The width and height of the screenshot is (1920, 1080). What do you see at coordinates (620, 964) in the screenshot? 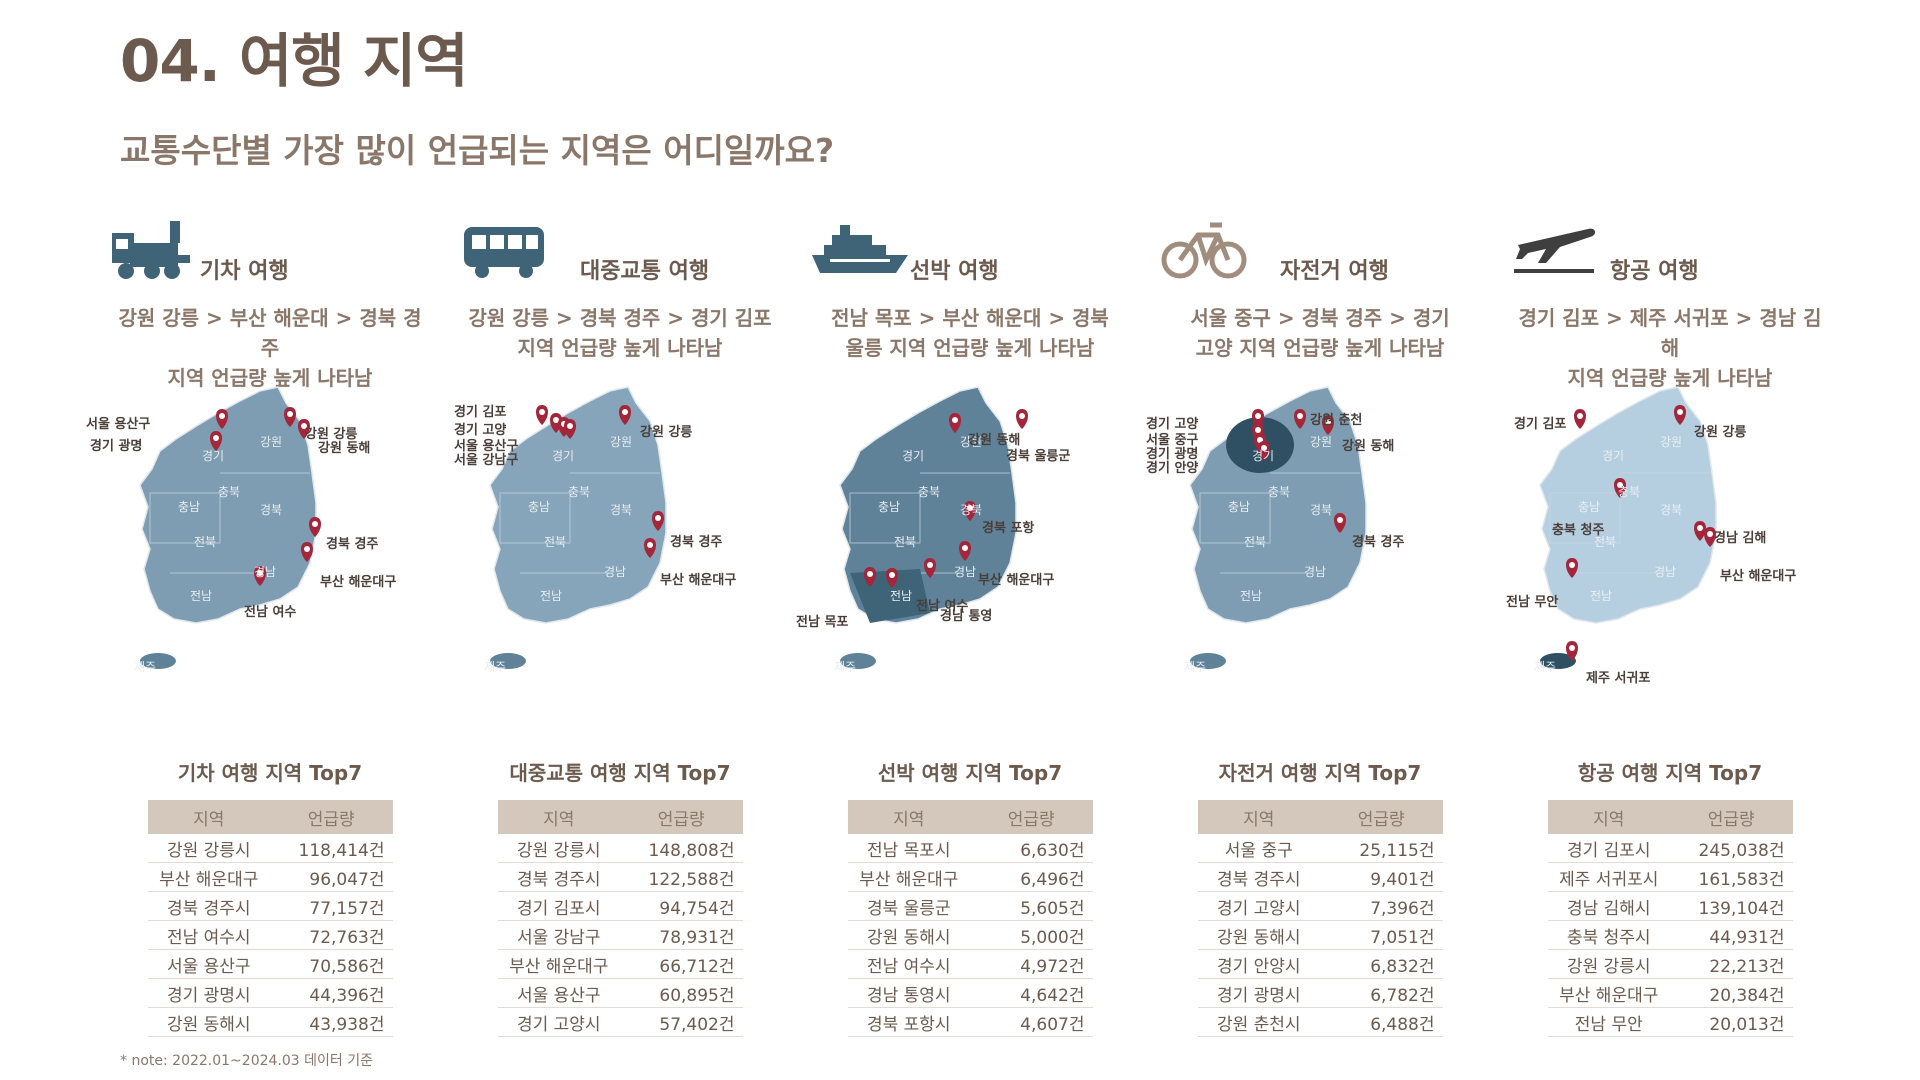
I see `table-row: 부산 해운대구 66,712건` at bounding box center [620, 964].